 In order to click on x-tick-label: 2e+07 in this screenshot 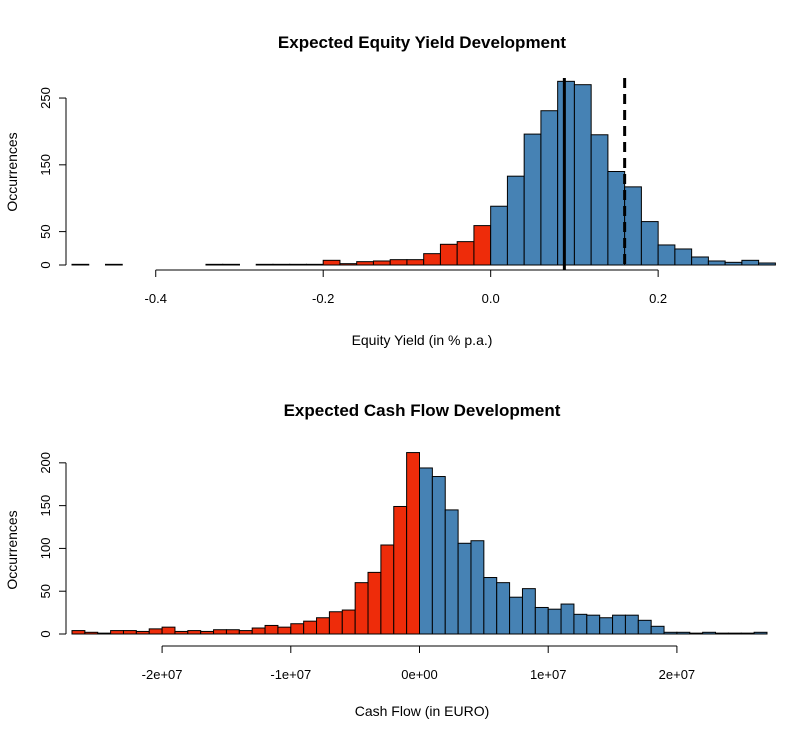, I will do `click(677, 674)`.